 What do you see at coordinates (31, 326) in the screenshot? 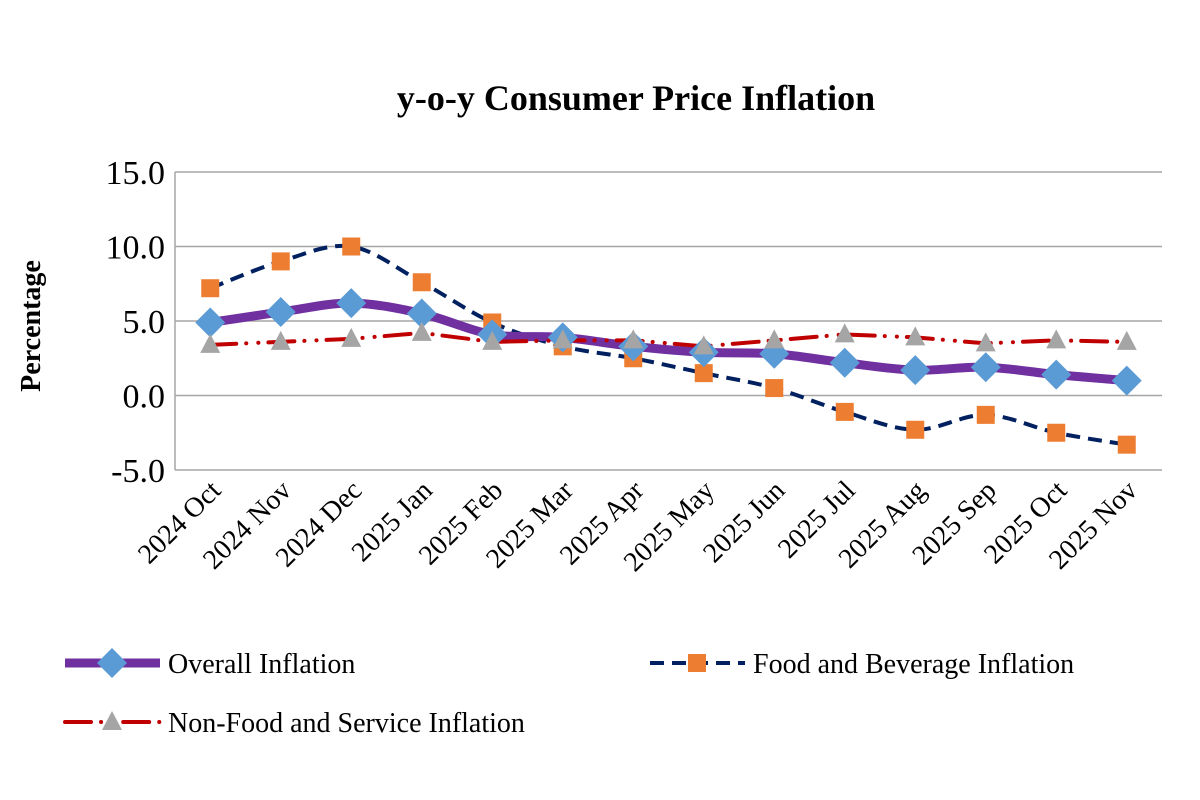
I see `y-axis-label: Percentage` at bounding box center [31, 326].